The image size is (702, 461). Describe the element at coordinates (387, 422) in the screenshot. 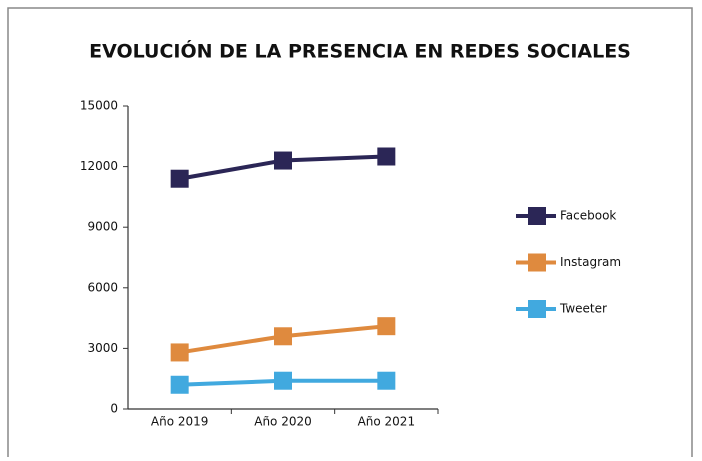

I see `x-tick-label: Año 2021` at that location.